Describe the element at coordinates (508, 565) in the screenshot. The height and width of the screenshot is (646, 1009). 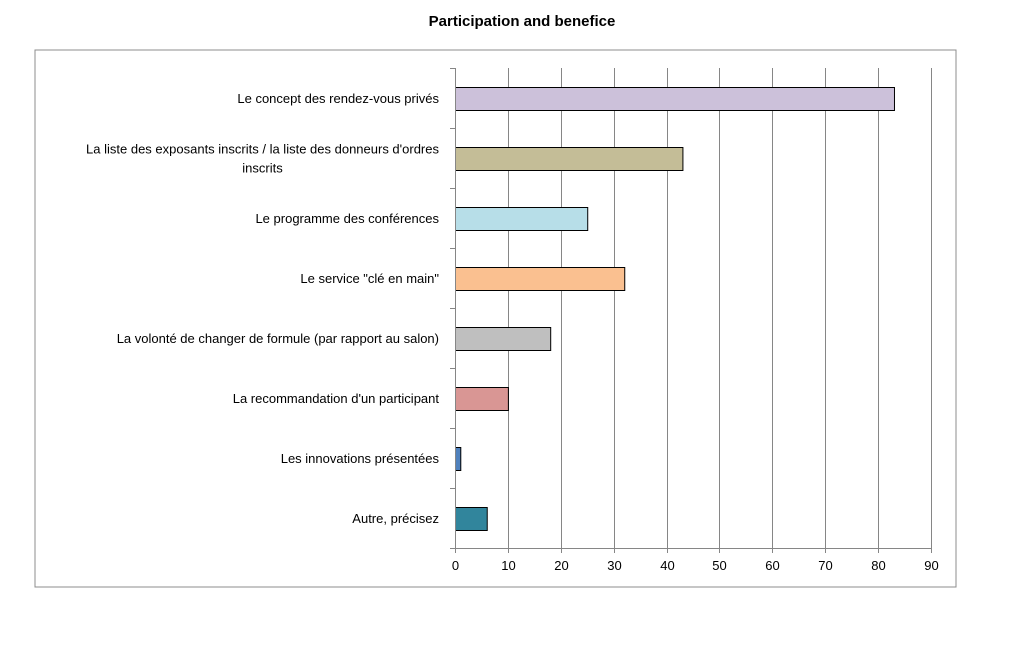
I see `x-tick-label: 10` at that location.